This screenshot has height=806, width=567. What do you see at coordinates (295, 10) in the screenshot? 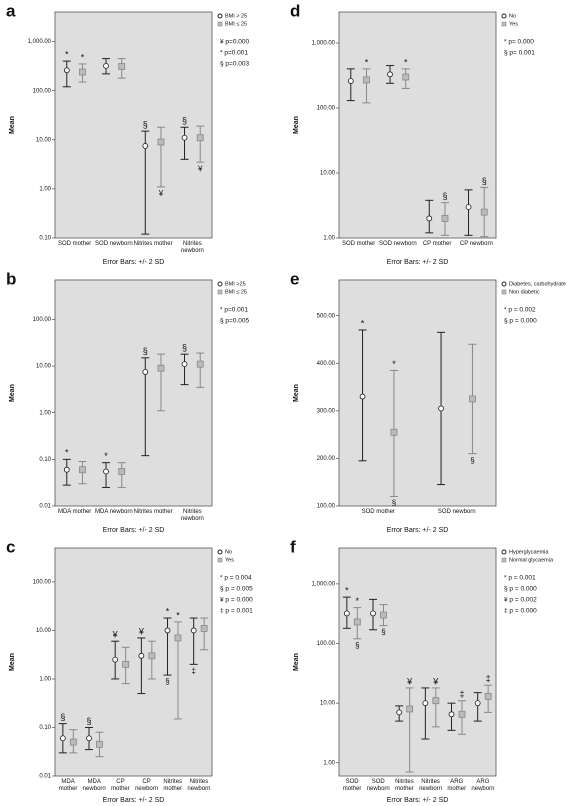
I see `panel-letter: d` at bounding box center [295, 10].